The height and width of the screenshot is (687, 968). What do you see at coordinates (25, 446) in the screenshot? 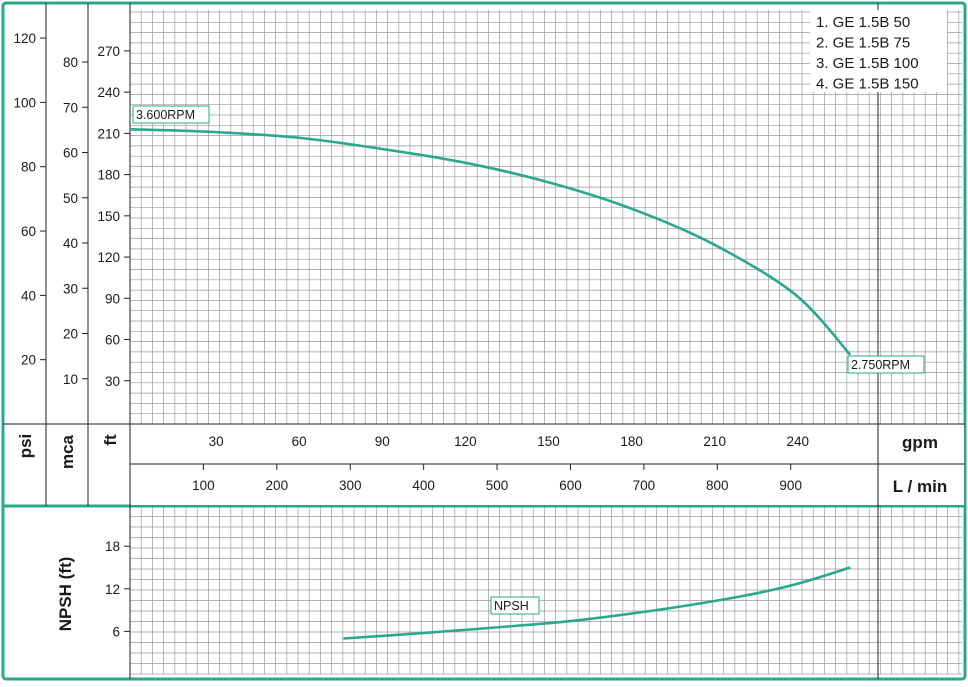
I see `psi-axis-label: psi` at bounding box center [25, 446].